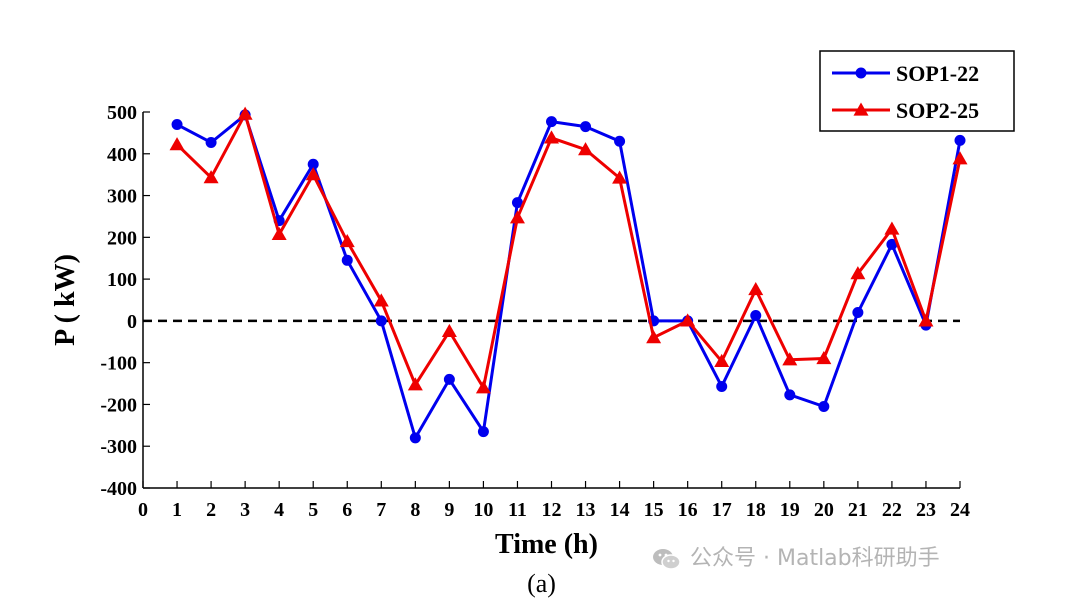  I want to click on x-tick-label: 19, so click(790, 510).